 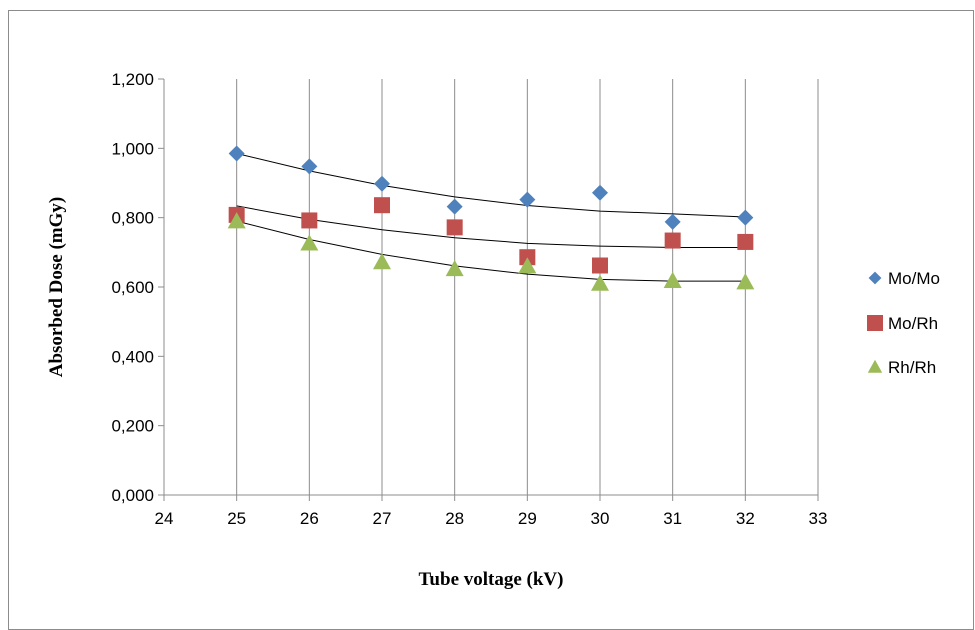 What do you see at coordinates (912, 367) in the screenshot?
I see `legend-label: Rh/Rh` at bounding box center [912, 367].